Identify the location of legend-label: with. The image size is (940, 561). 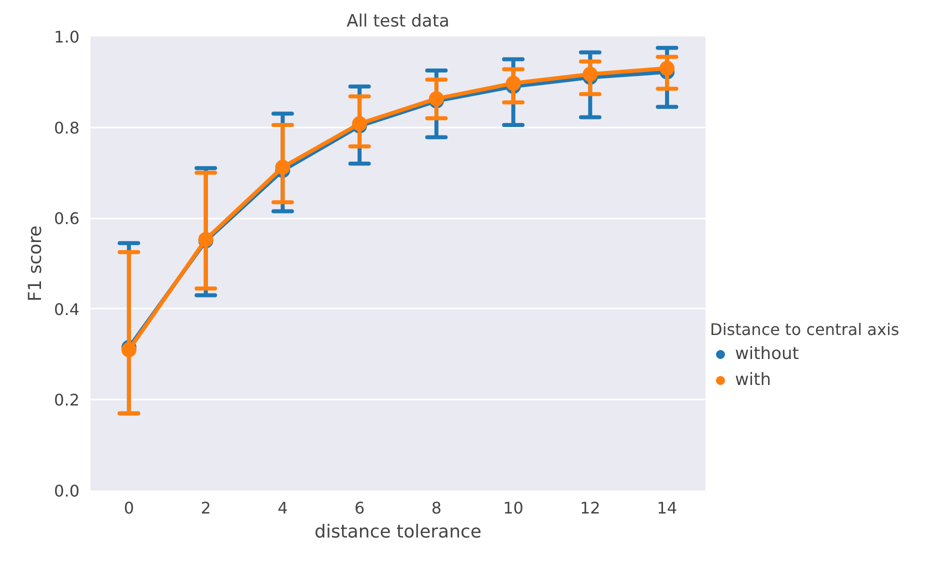
(753, 380).